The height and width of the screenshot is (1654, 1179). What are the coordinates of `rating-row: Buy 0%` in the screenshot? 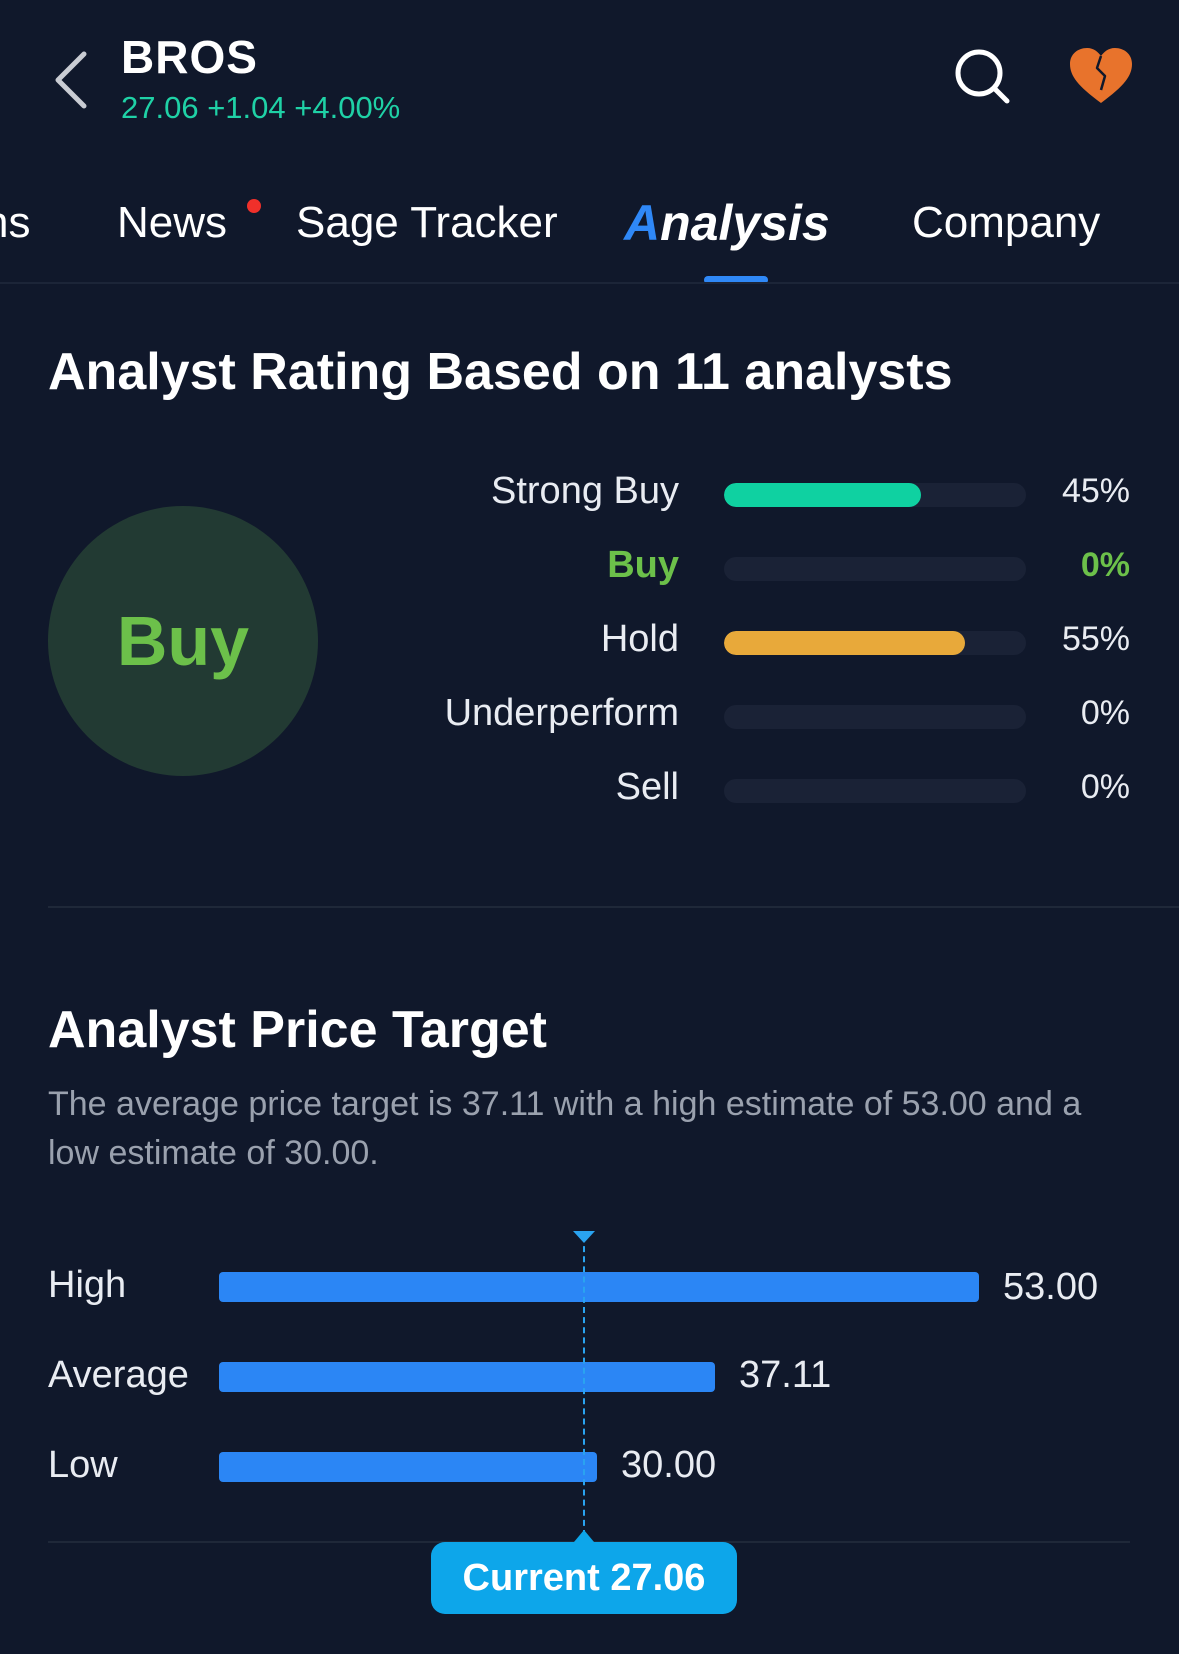 It's located at (760, 569).